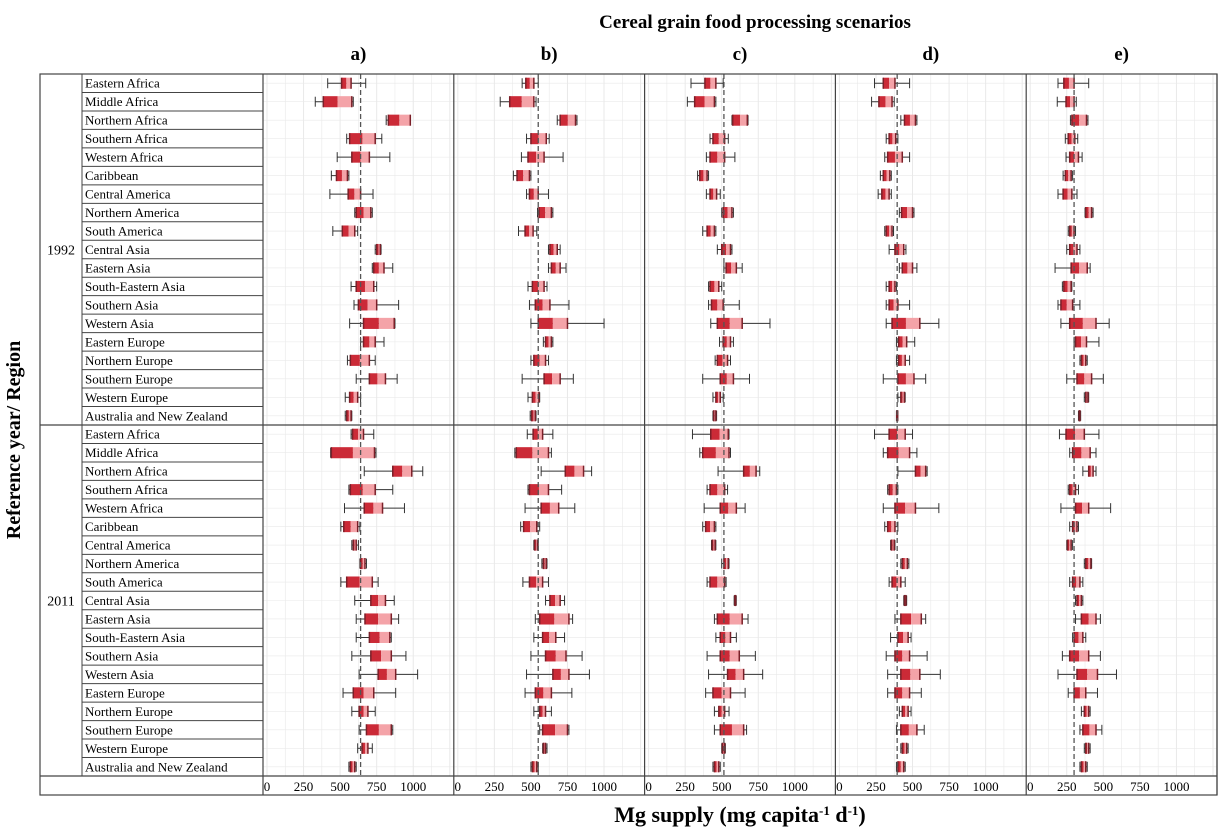 This screenshot has width=1221, height=831. What do you see at coordinates (14, 440) in the screenshot?
I see `y-axis-title: Reference year/ Region` at bounding box center [14, 440].